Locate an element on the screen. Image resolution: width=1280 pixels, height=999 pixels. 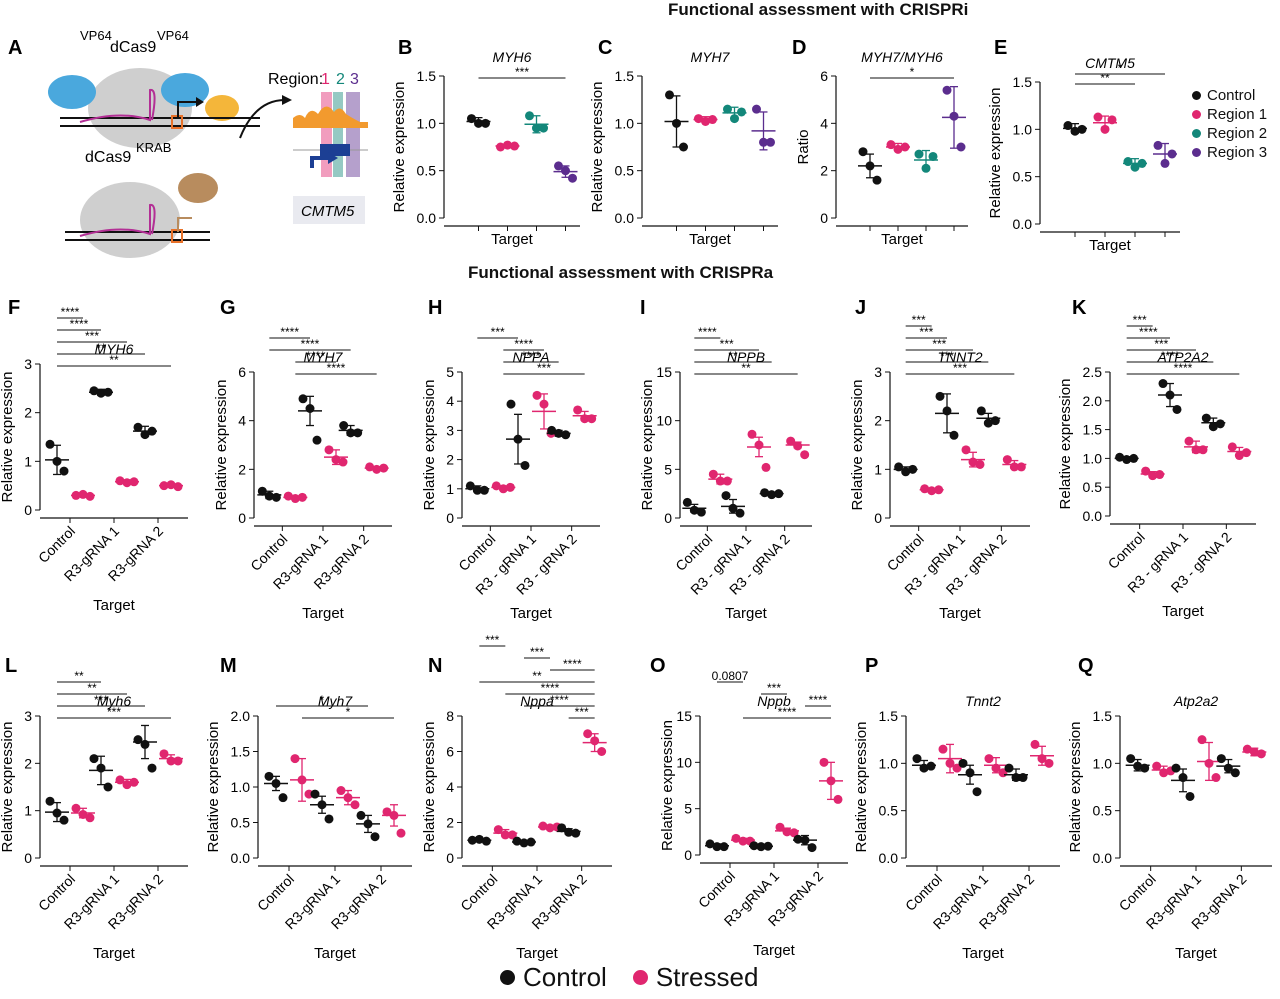
sig-label-i: **** is located at coordinates (707, 332).